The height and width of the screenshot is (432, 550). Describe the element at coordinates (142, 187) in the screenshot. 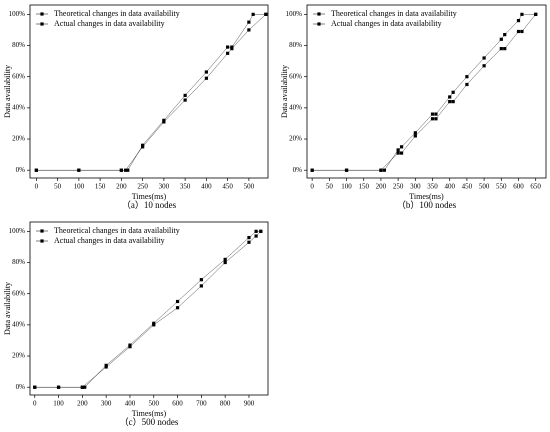

I see `x-tick-label: 250` at that location.